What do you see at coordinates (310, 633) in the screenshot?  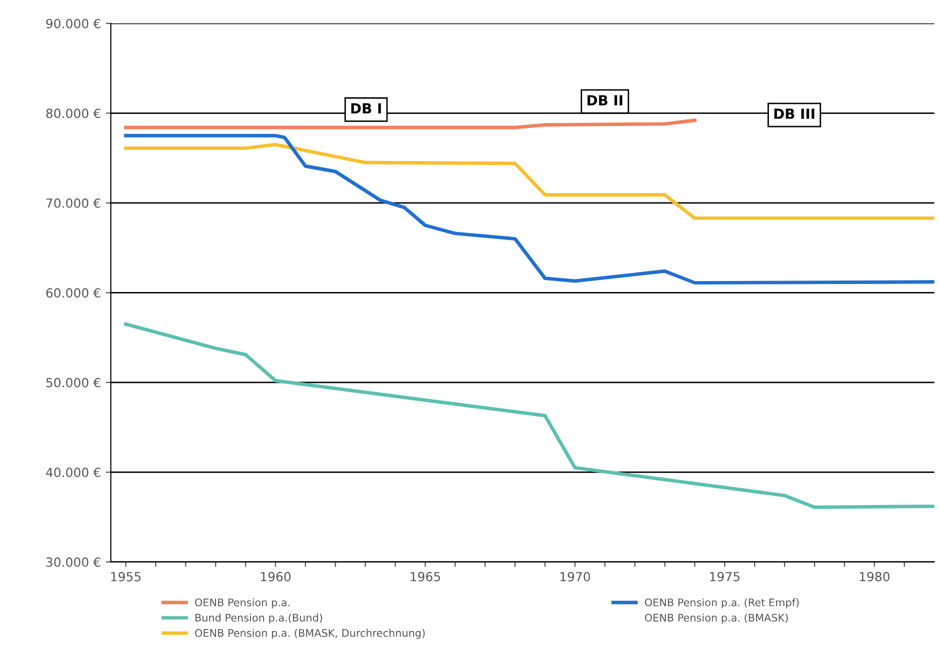 I see `legend-label: OENB Pension p.a. (BMASK, Durchrechnung)` at bounding box center [310, 633].